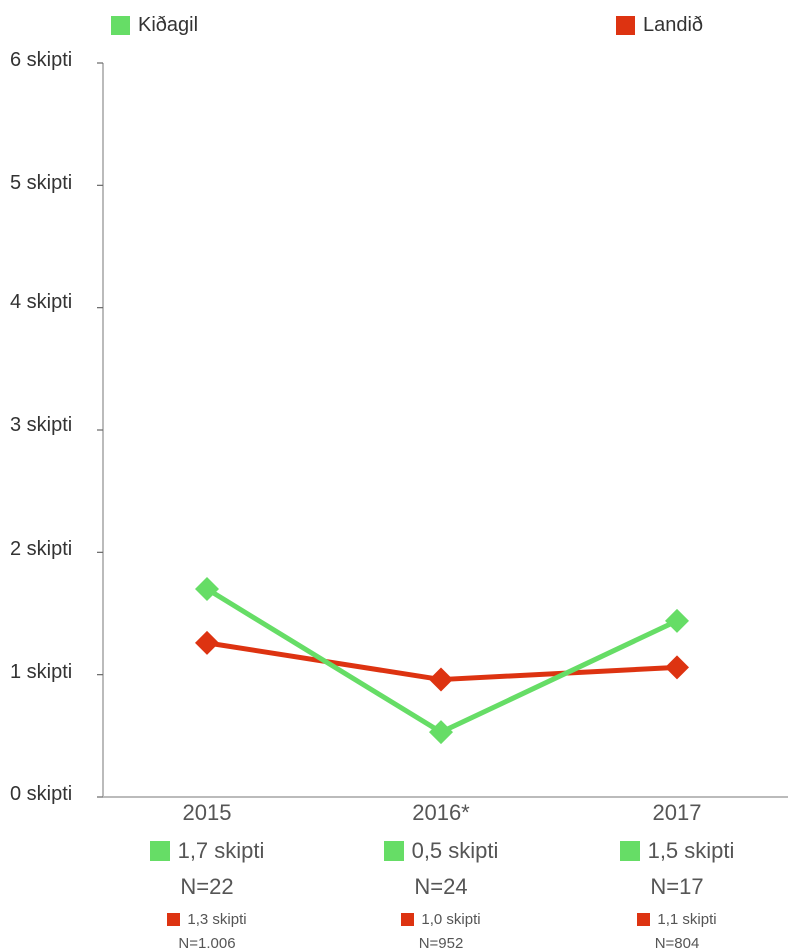 The height and width of the screenshot is (952, 788). What do you see at coordinates (441, 812) in the screenshot?
I see `x-tick-label-2016: 2016*` at bounding box center [441, 812].